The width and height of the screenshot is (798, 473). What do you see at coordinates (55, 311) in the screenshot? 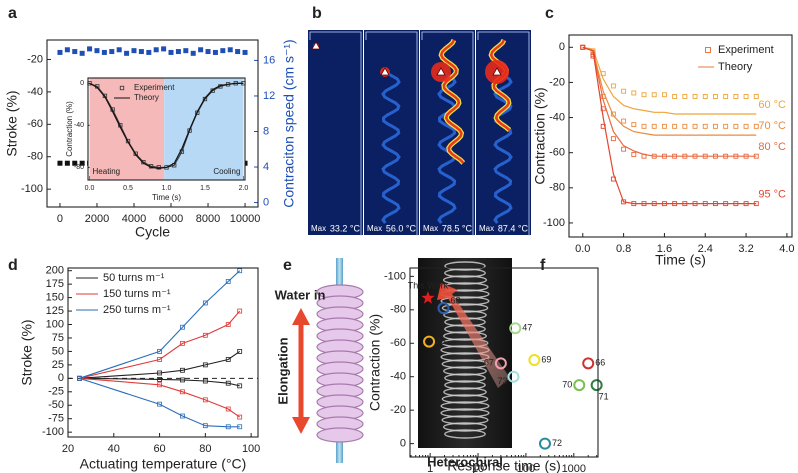
I see `y-tick-label: 125` at bounding box center [55, 311].